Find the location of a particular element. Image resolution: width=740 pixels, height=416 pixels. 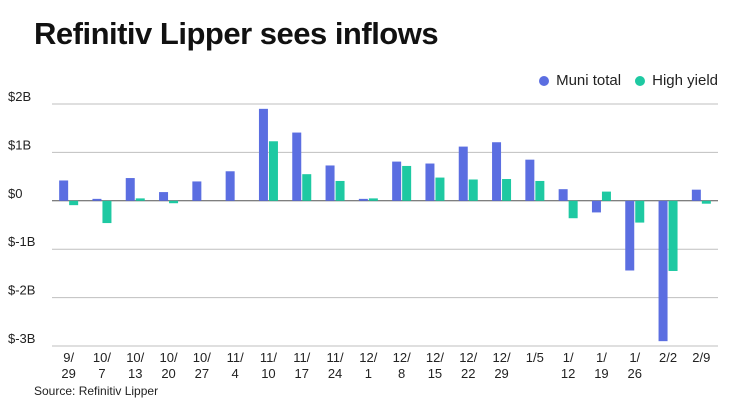

x-tick-label: 27 is located at coordinates (202, 373).